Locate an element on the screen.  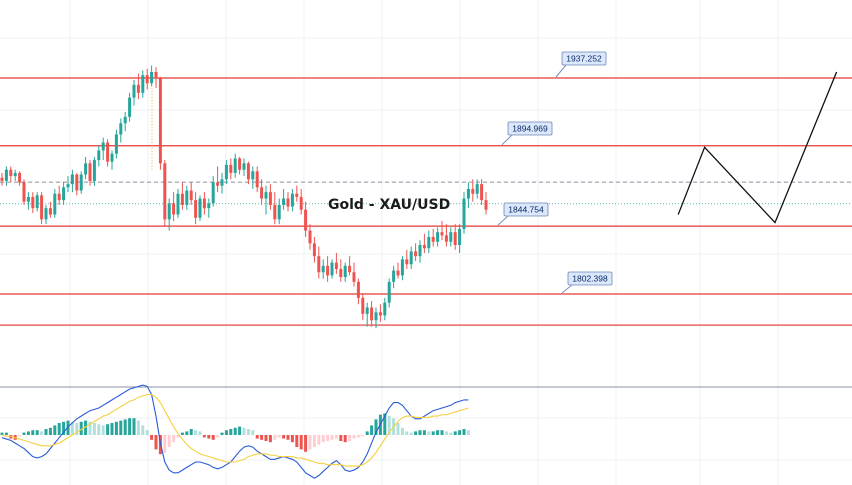
level-callout: 1802.398 is located at coordinates (587, 282).